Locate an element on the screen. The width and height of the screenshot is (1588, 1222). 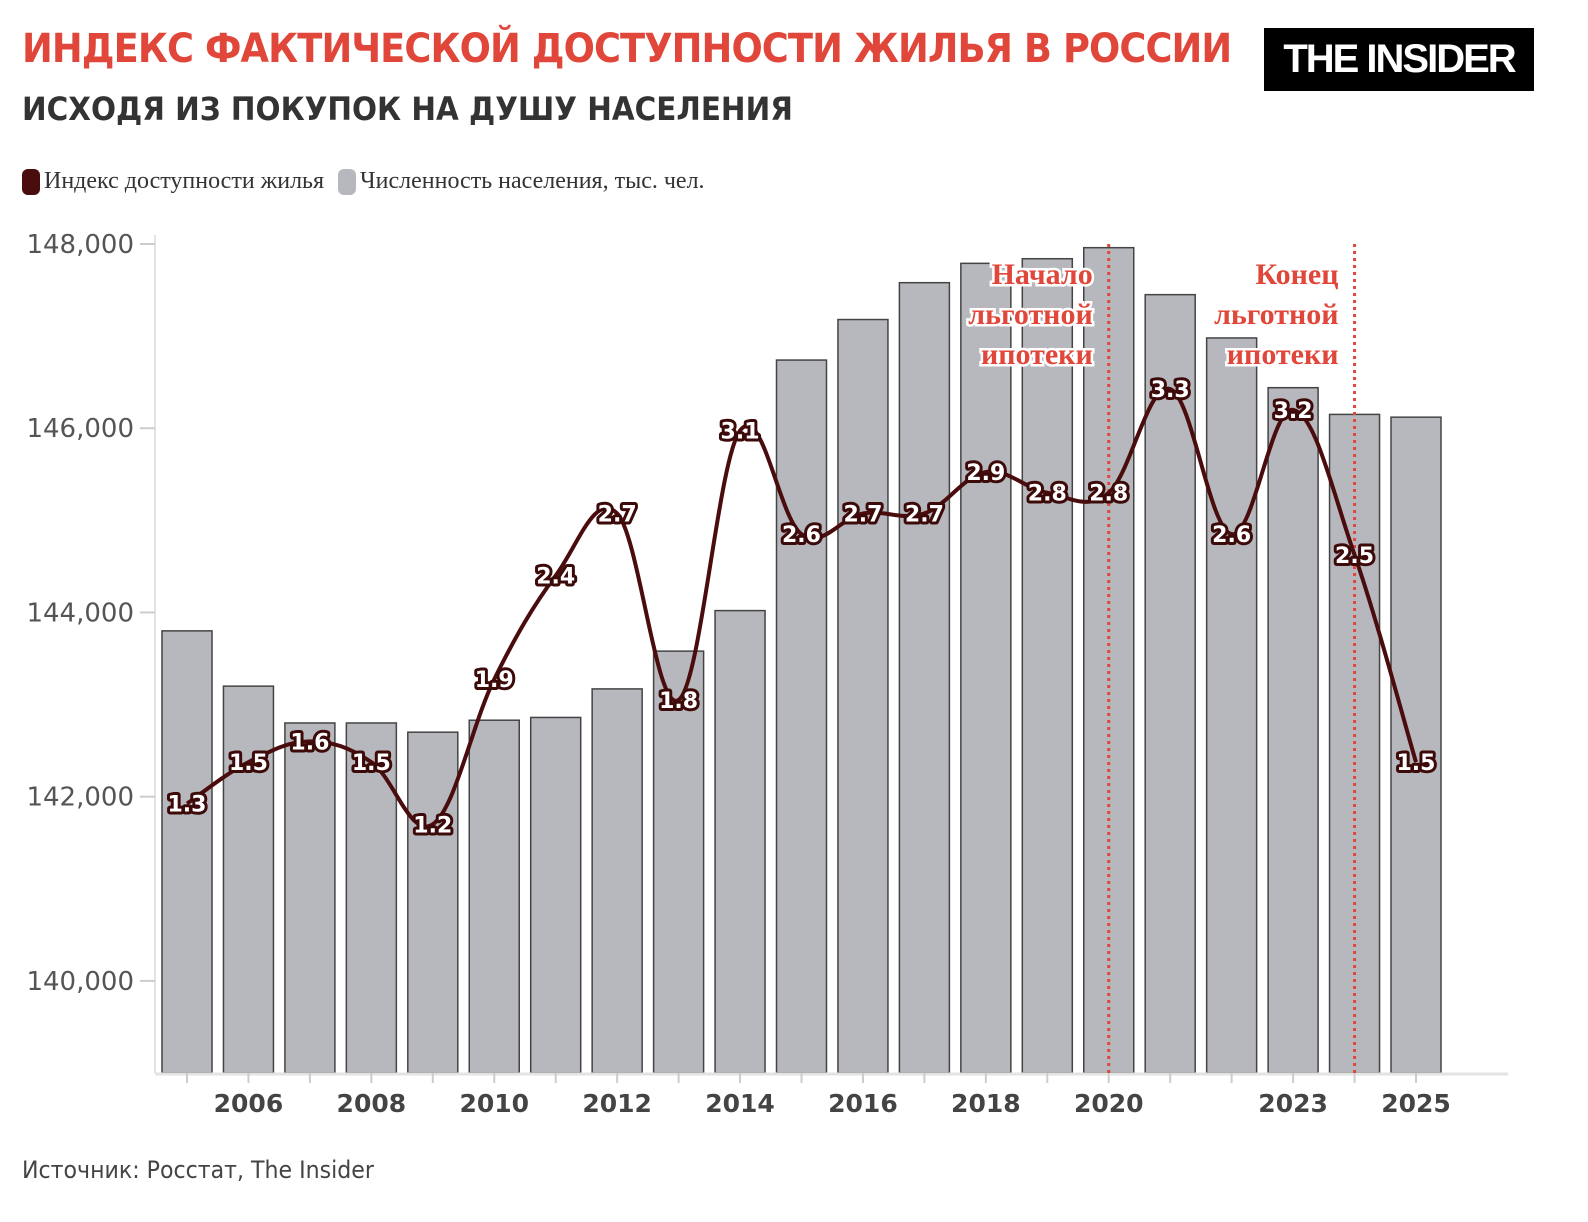
y-tick-label: 142,000 is located at coordinates (80, 798).